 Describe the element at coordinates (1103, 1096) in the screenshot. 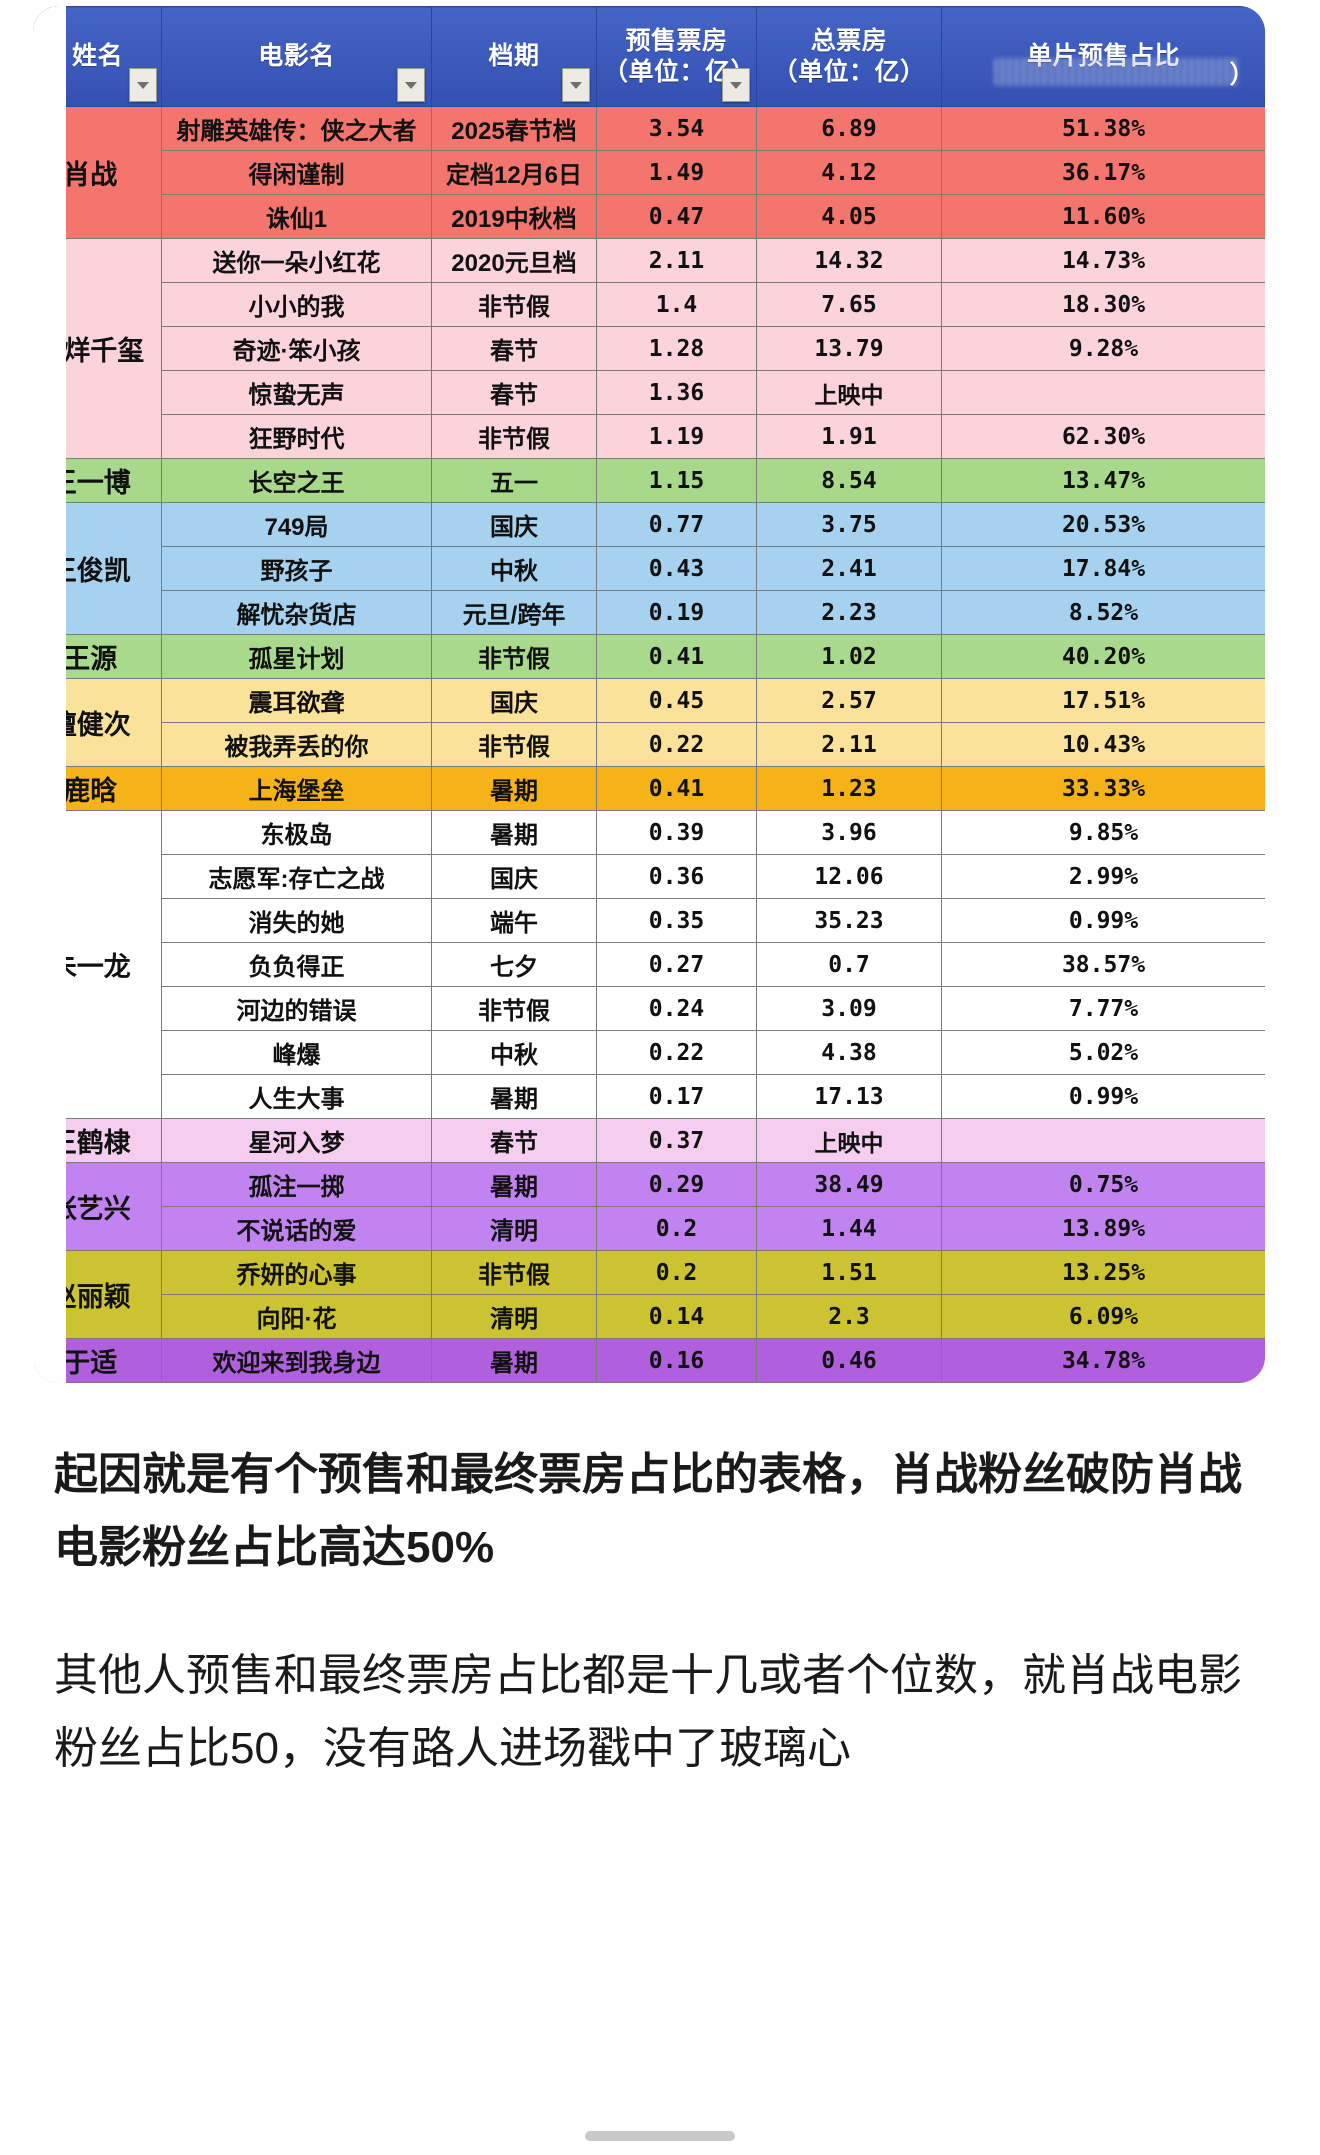

I see `cell-presale-ratio: 0.99%` at that location.